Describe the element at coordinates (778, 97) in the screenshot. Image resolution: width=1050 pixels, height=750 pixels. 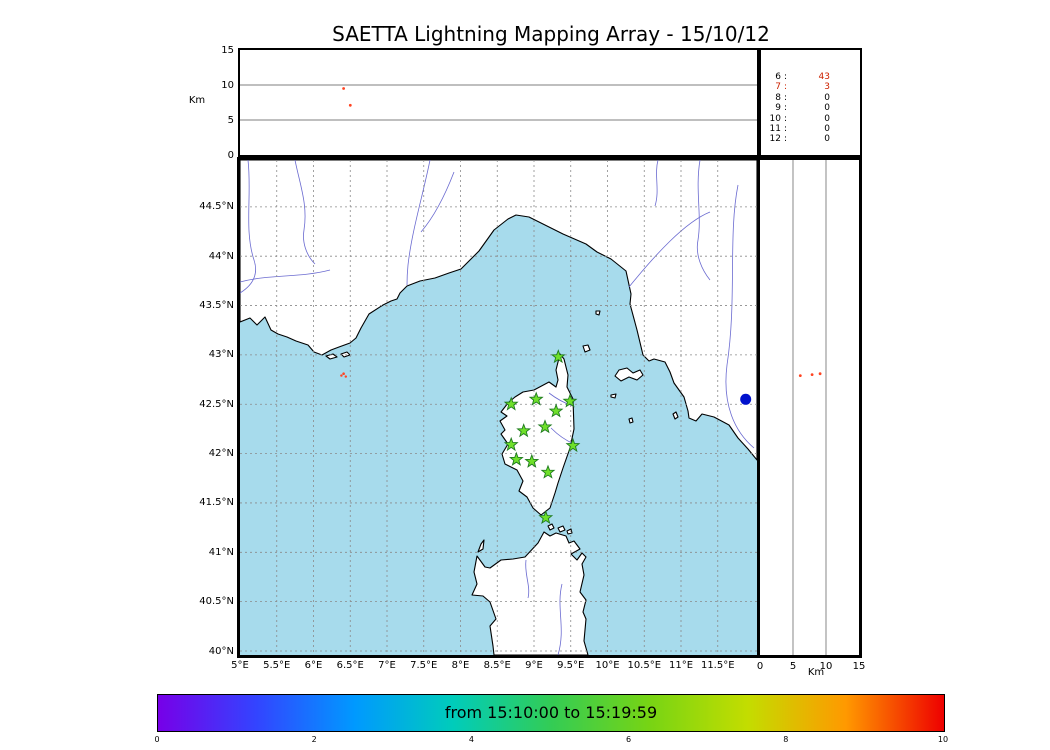
I see `count-level: 8` at that location.